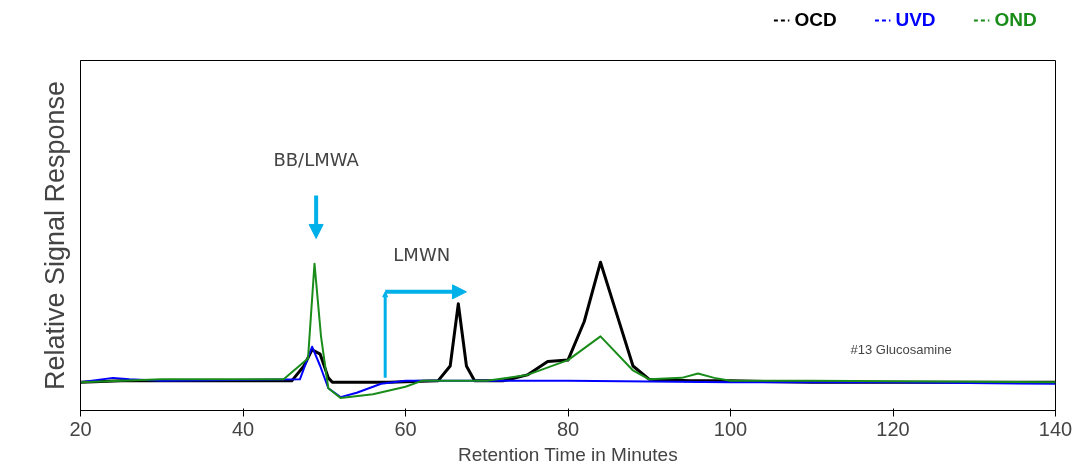 This screenshot has height=474, width=1079. Describe the element at coordinates (901, 350) in the screenshot. I see `annotation: #13 Glucosamine` at that location.